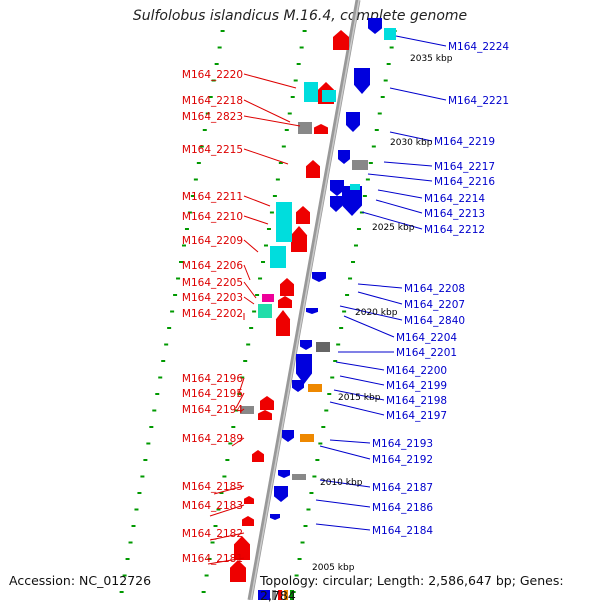 This screenshot has height=603, width=600. I want to click on left-gene-label: M164_2195, so click(212, 394).